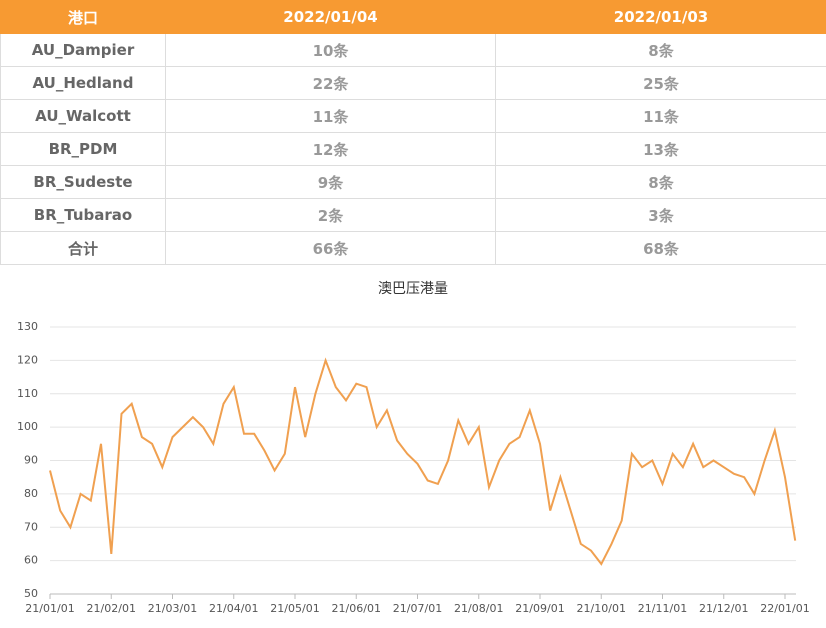 The image size is (826, 628). Describe the element at coordinates (27, 359) in the screenshot. I see `y-tick-label: 120` at that location.